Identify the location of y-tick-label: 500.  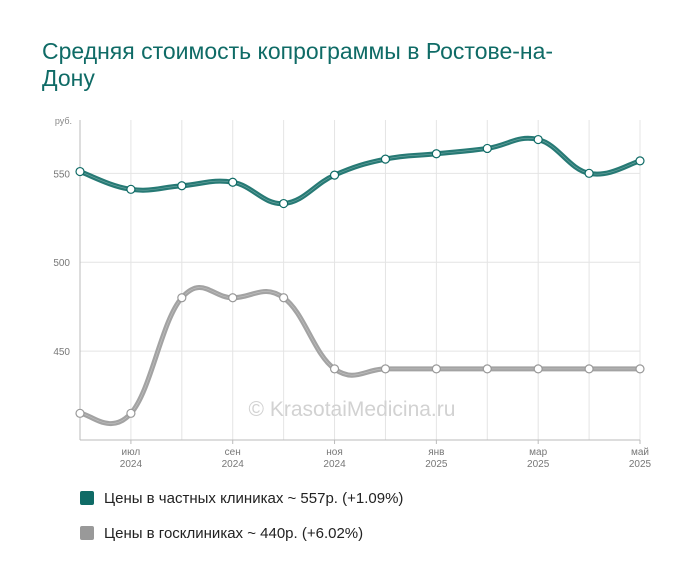
(61, 263).